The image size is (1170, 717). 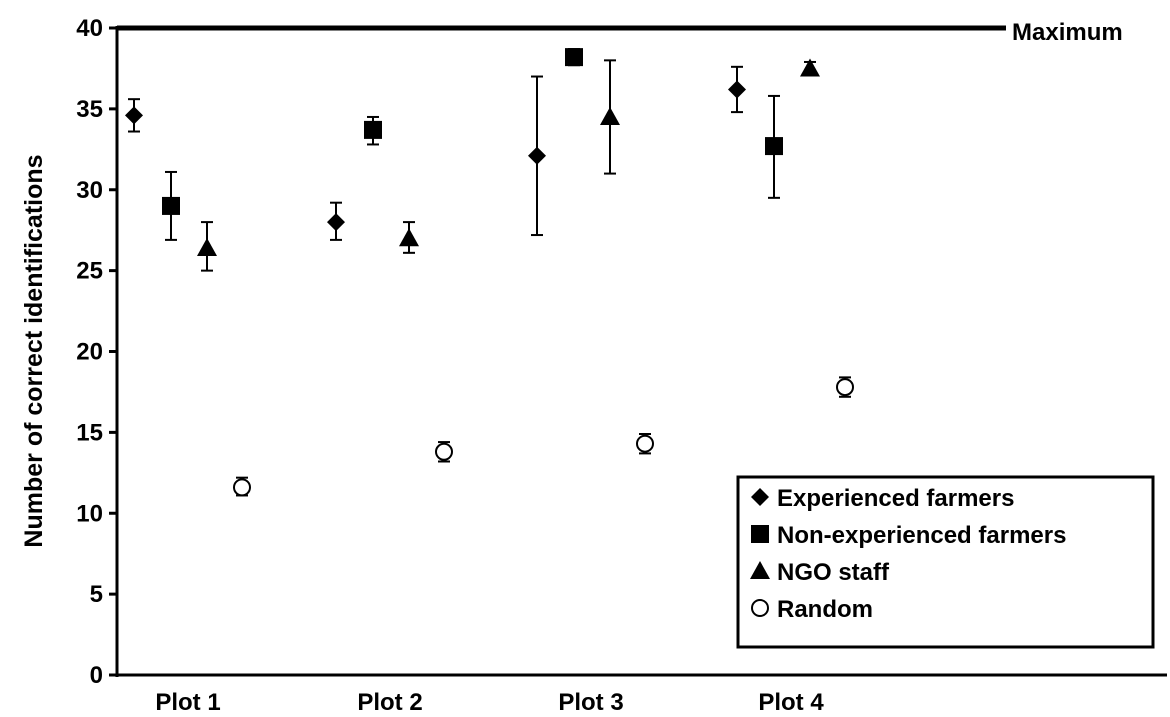 I want to click on x-category-label: Plot 3, so click(x=590, y=702).